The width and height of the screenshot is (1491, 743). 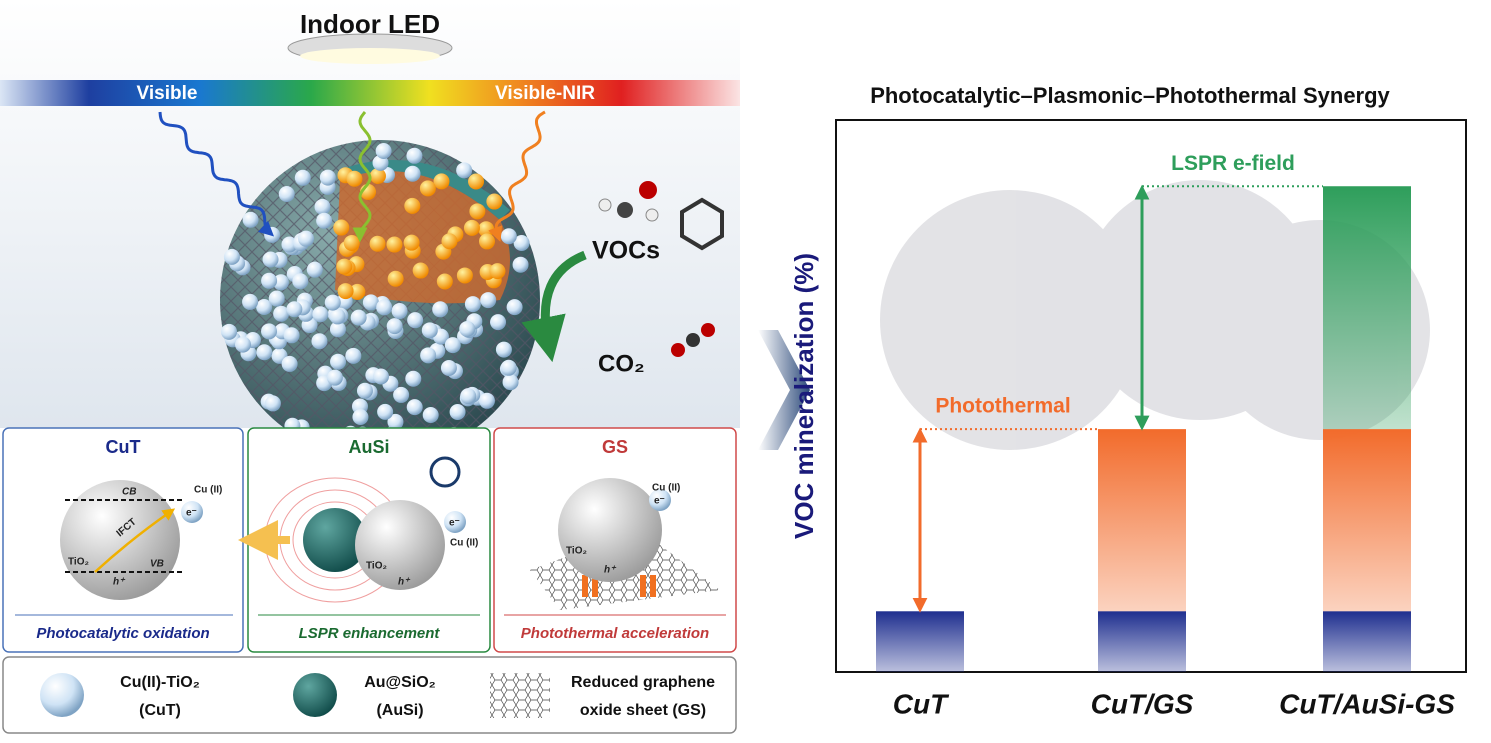 I want to click on legend-label: Cu(II)-TiO₂, so click(x=160, y=682).